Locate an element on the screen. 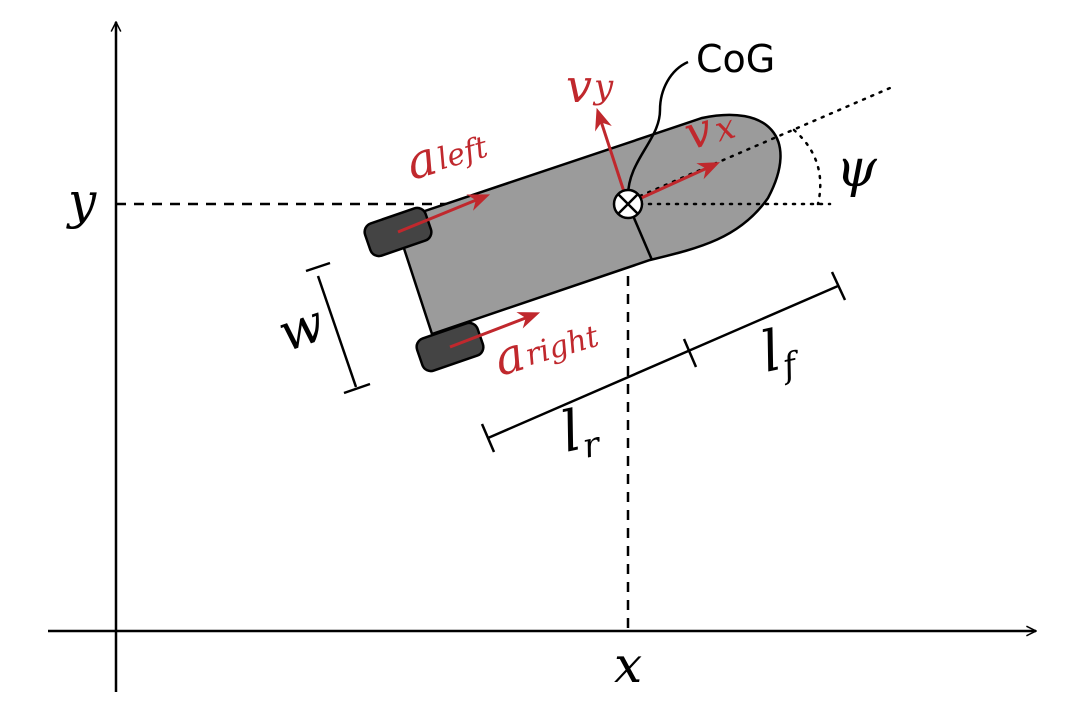 This screenshot has height=706, width=1068. v-x-arrow is located at coordinates (674, 184).